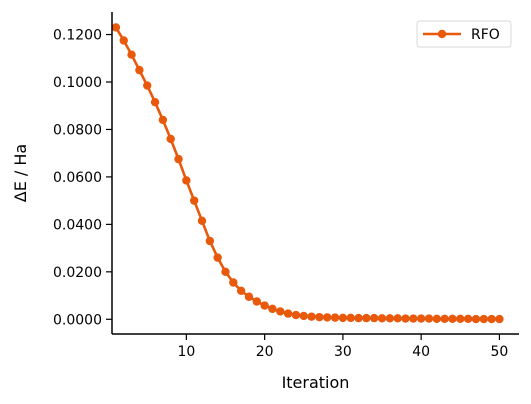 The width and height of the screenshot is (531, 404). I want to click on legend: RFO, so click(464, 34).